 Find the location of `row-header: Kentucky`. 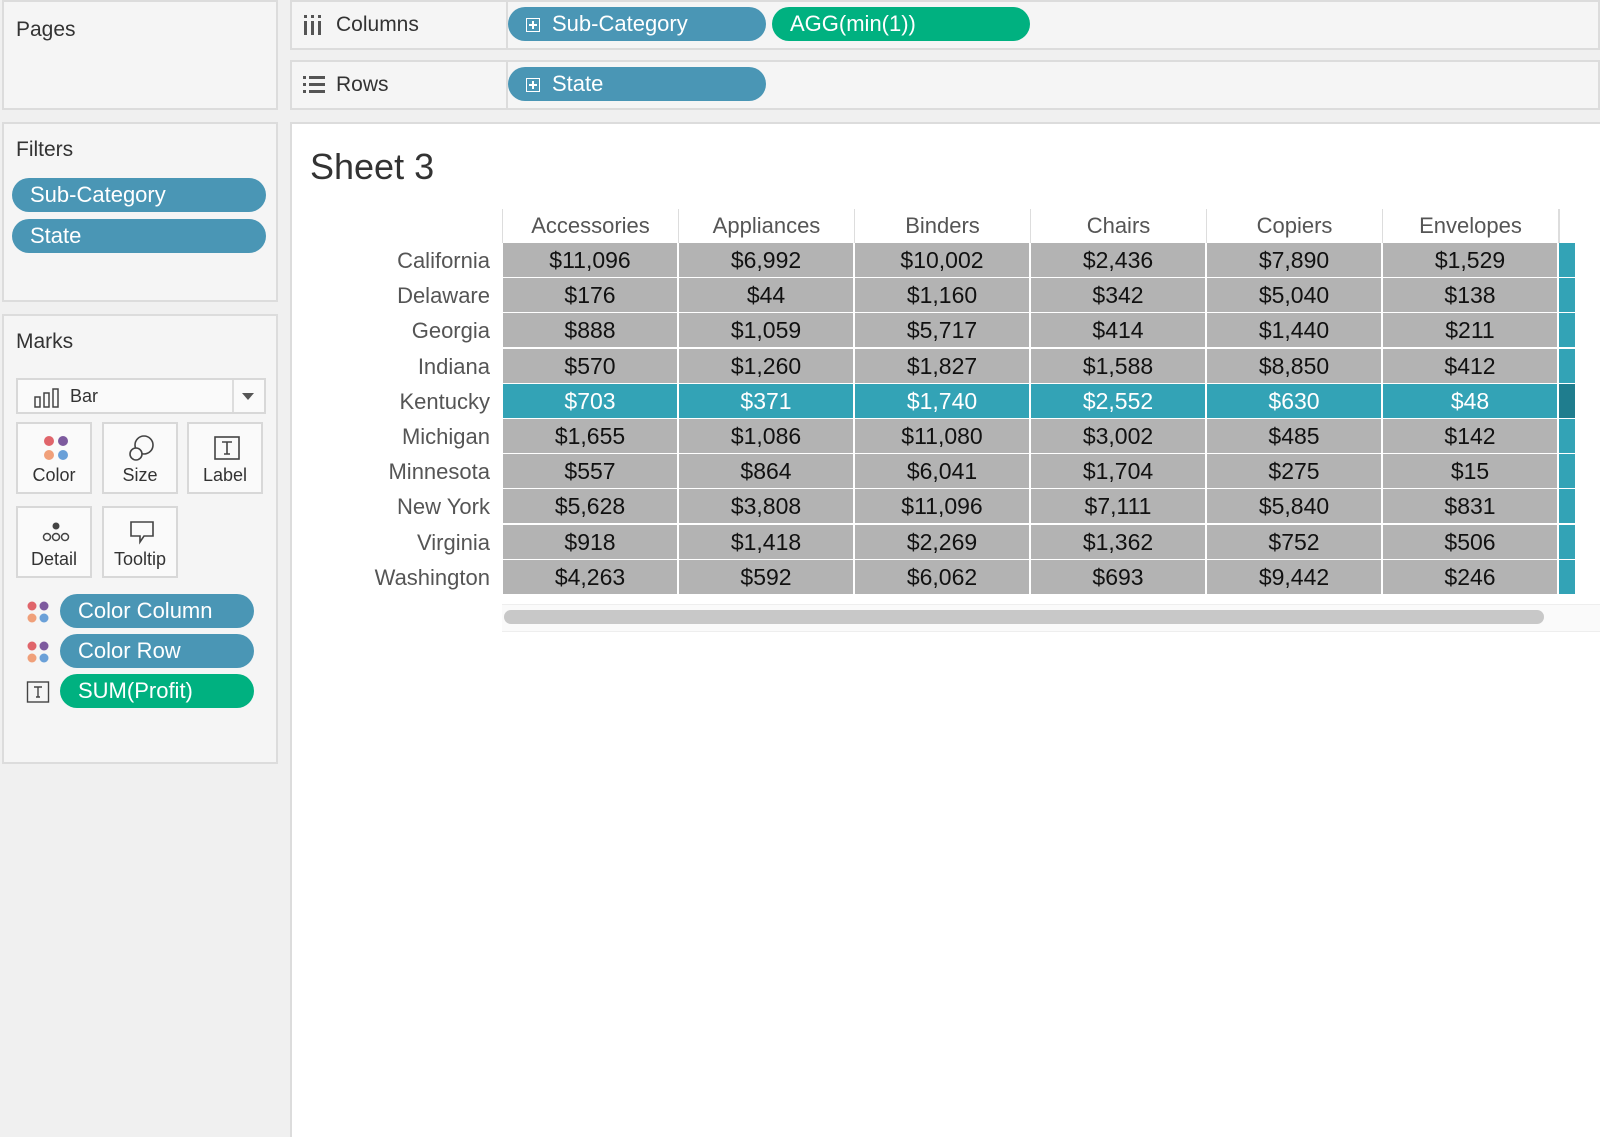

row-header: Kentucky is located at coordinates (445, 401).